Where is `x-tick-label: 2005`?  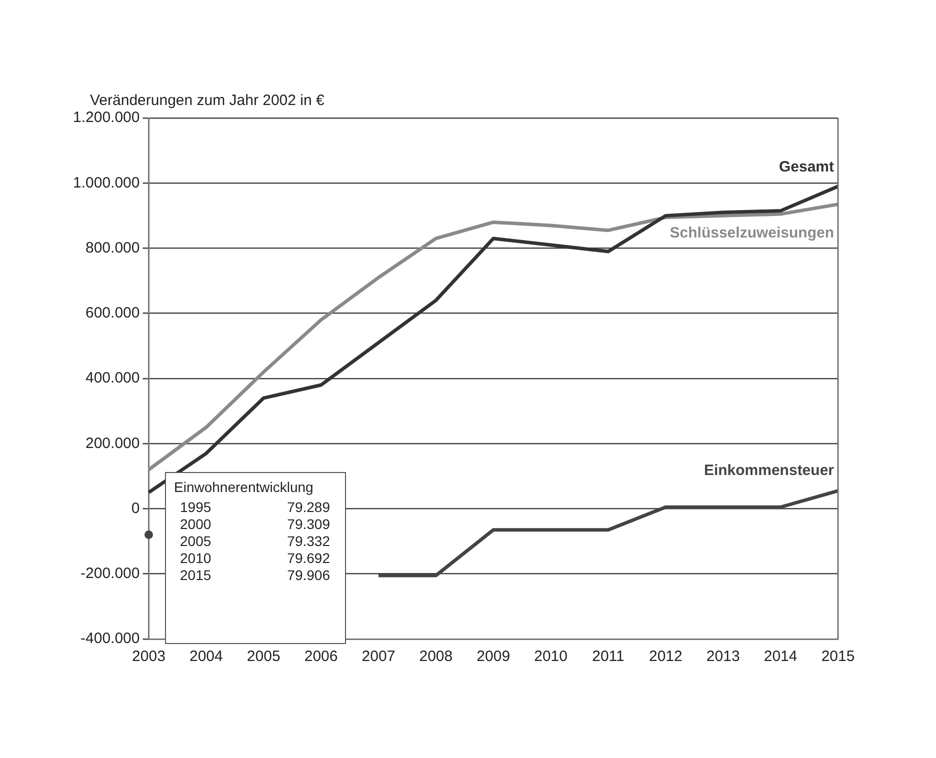 x-tick-label: 2005 is located at coordinates (263, 657).